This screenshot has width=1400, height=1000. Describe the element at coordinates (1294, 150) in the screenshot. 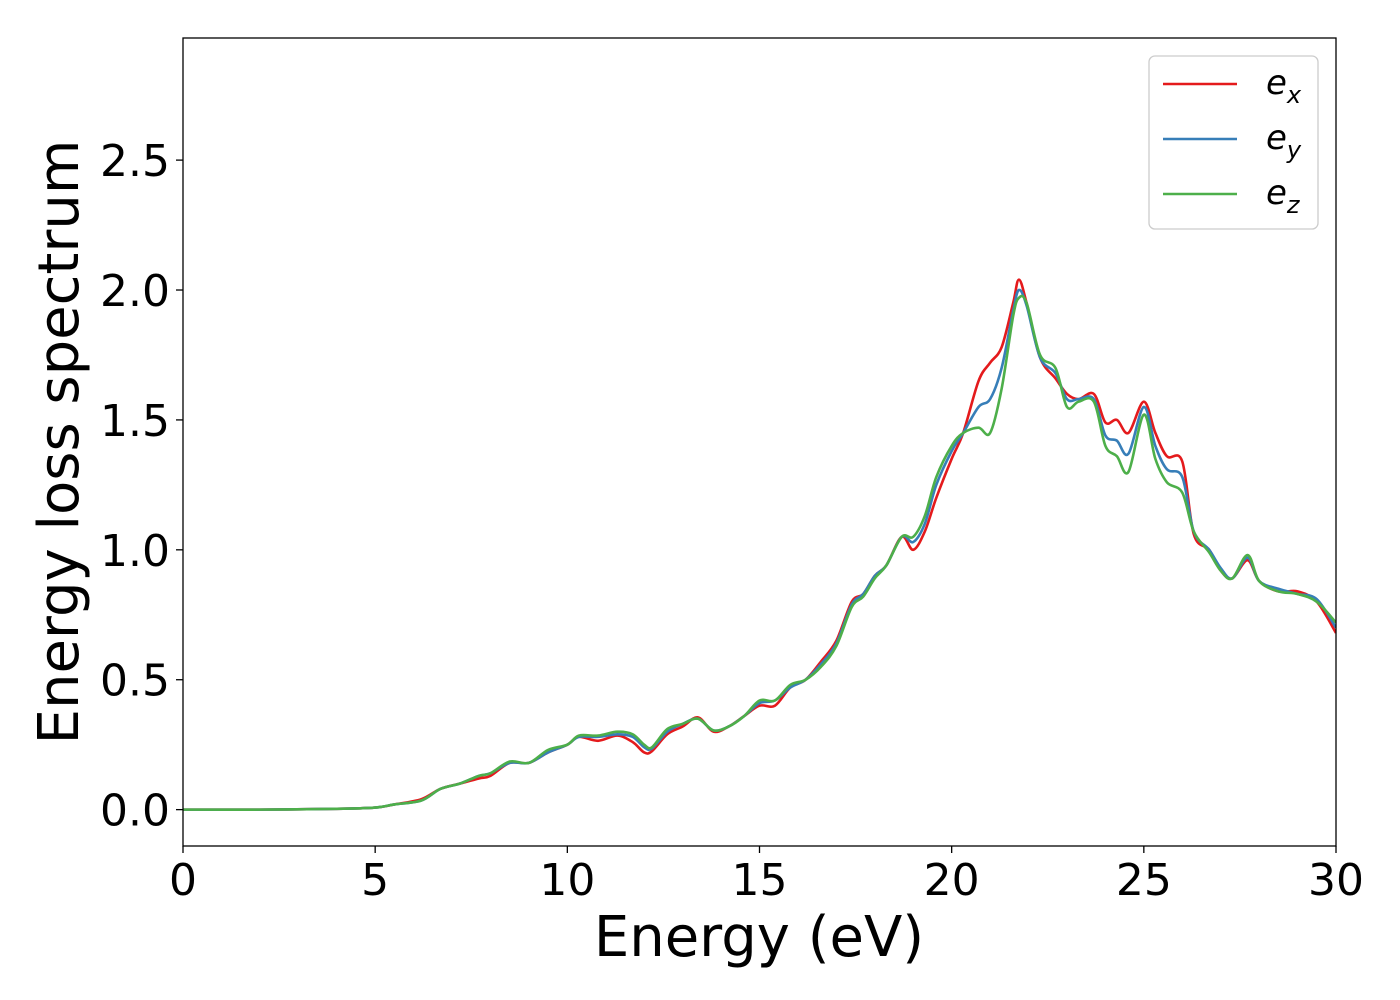

I see `legend-label-subscript: y` at that location.